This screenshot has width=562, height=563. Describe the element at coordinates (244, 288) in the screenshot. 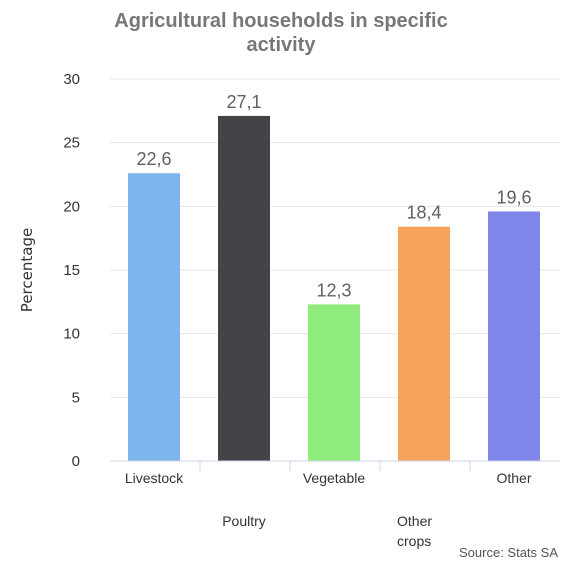

I see `bar-poultry` at that location.